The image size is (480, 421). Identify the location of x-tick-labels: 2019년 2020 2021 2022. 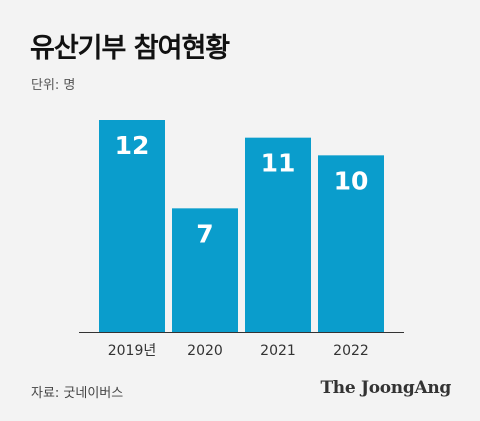
(238, 351).